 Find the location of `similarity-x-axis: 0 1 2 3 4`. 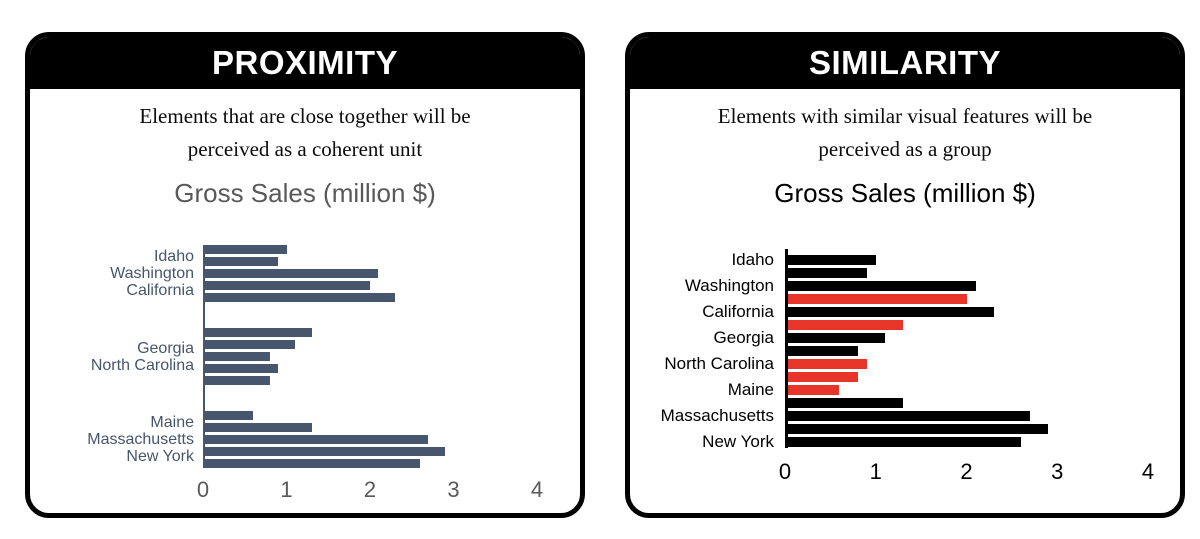

similarity-x-axis: 0 1 2 3 4 is located at coordinates (966, 471).